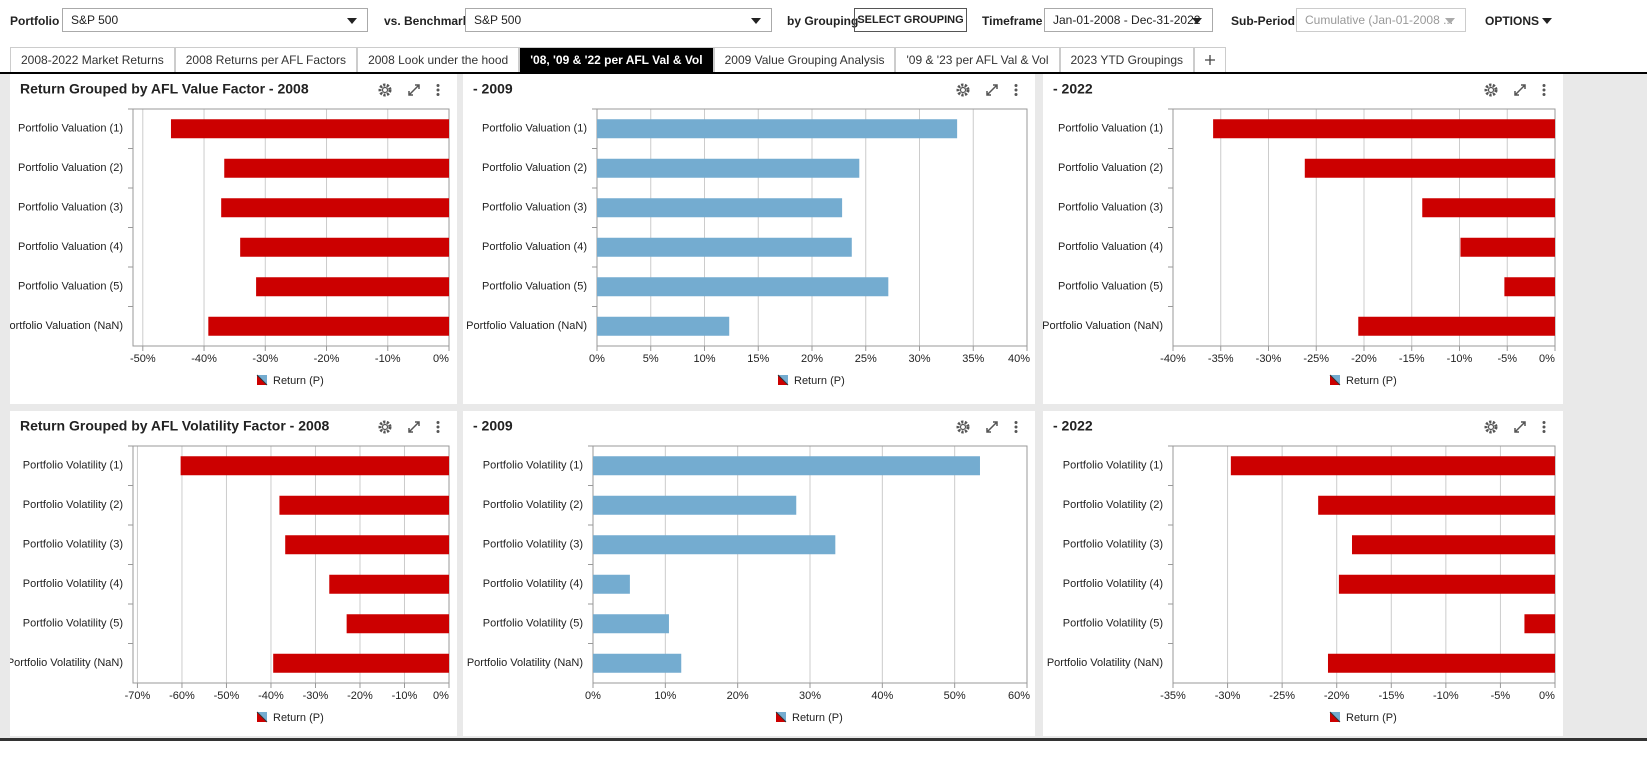 This screenshot has height=778, width=1647. Describe the element at coordinates (215, 20) in the screenshot. I see `portfolio-select: S&P 500` at that location.